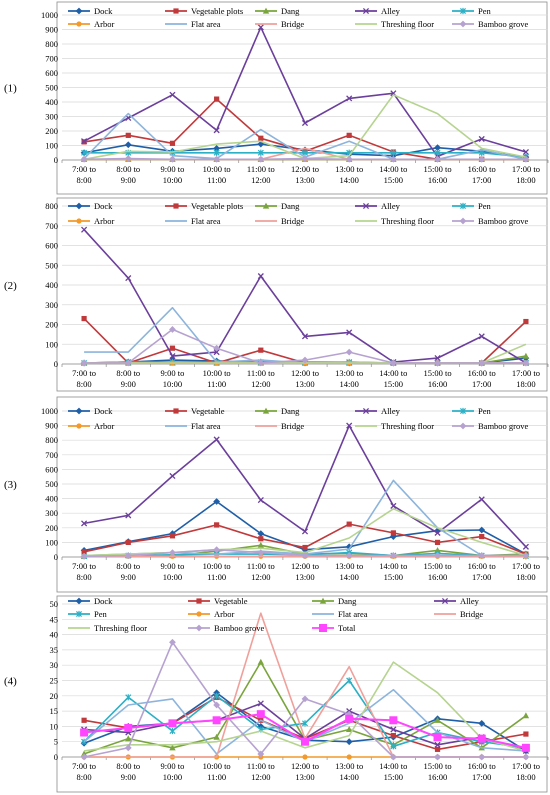 The width and height of the screenshot is (550, 795). Describe the element at coordinates (526, 378) in the screenshot. I see `x-tick-label: 17:00 to 18:00` at that location.